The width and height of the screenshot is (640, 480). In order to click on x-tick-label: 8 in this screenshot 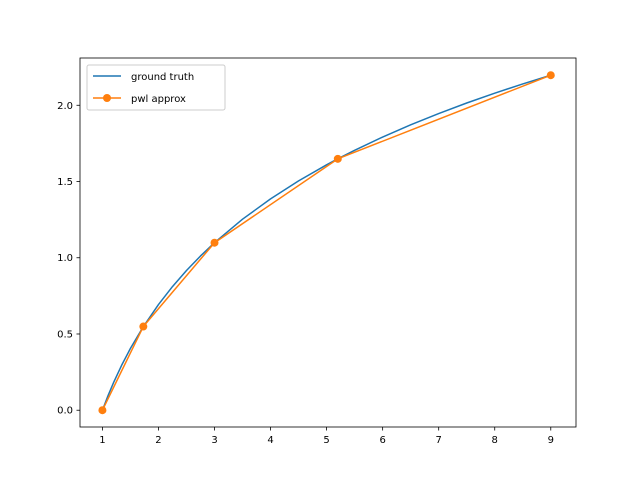, I will do `click(495, 440)`.